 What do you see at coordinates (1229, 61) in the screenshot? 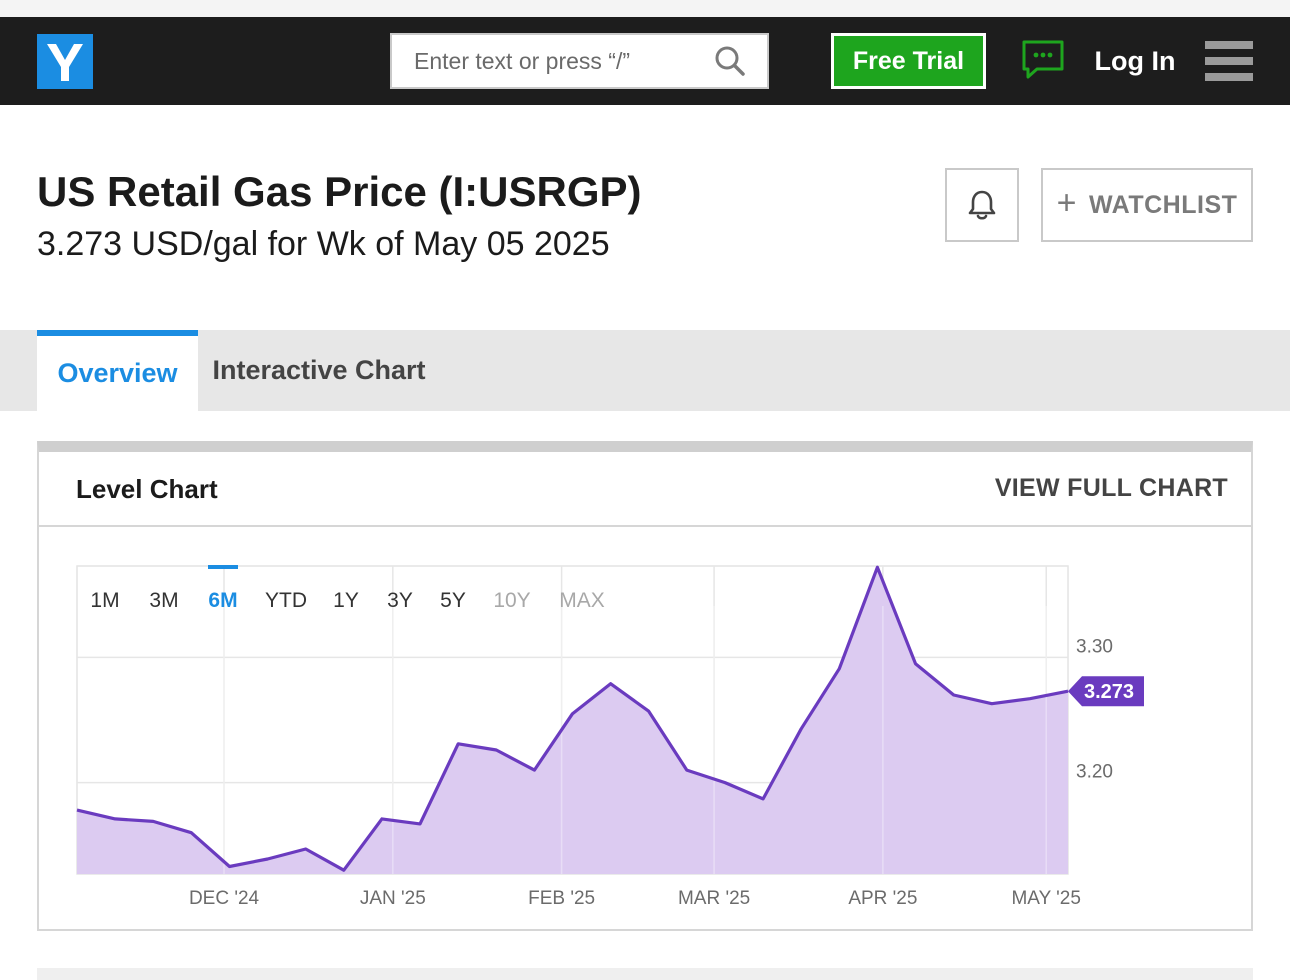
I see `hamburger-menu-icon` at bounding box center [1229, 61].